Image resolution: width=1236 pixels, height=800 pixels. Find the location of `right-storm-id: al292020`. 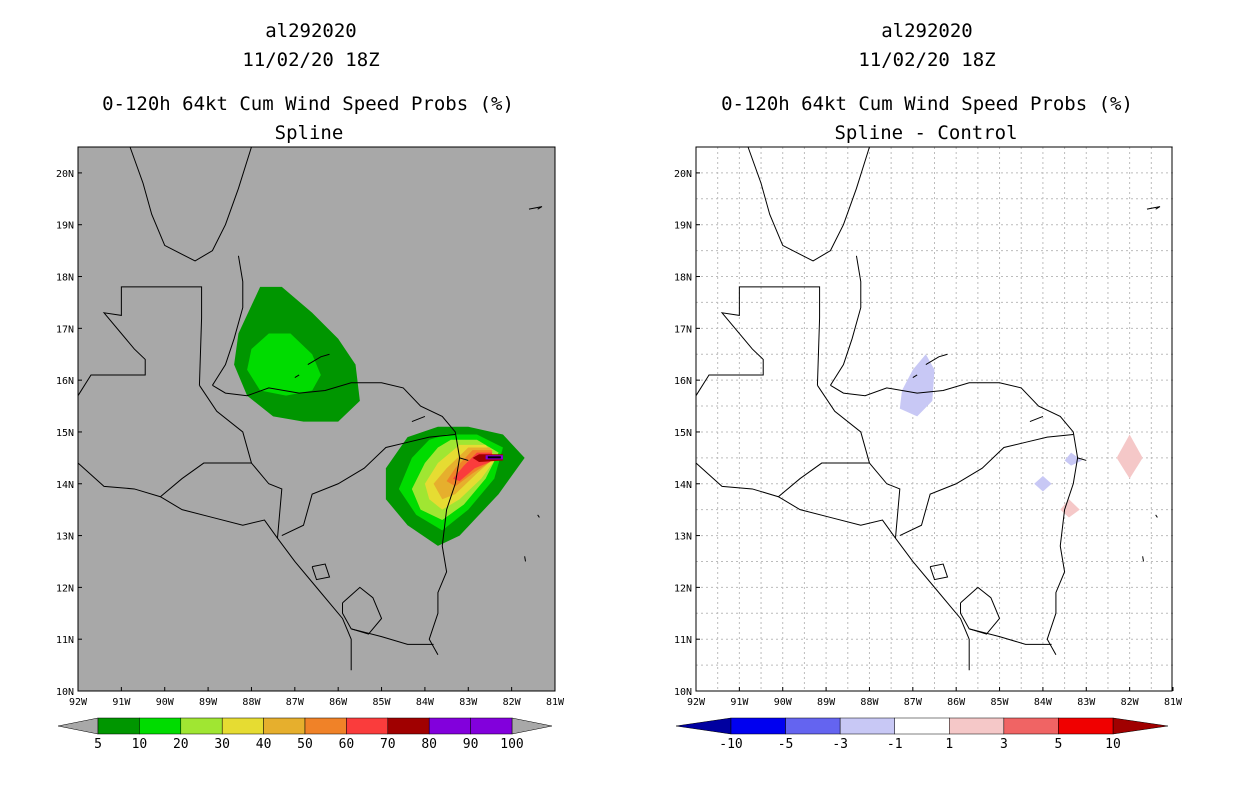

right-storm-id: al292020 is located at coordinates (927, 31).